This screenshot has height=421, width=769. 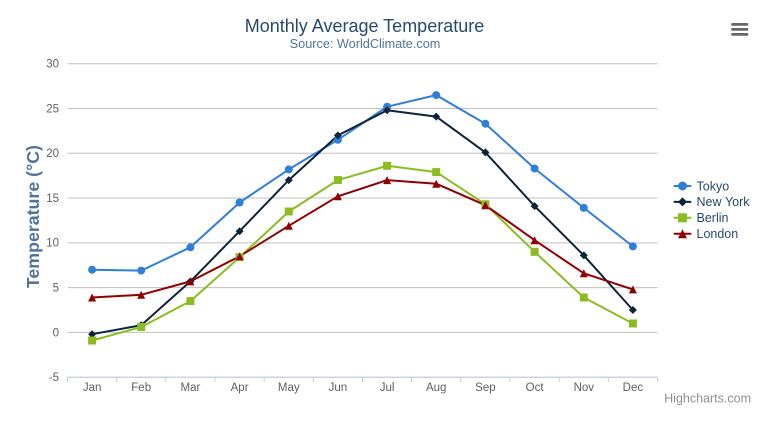 What do you see at coordinates (387, 388) in the screenshot?
I see `svg-text: Jul` at bounding box center [387, 388].